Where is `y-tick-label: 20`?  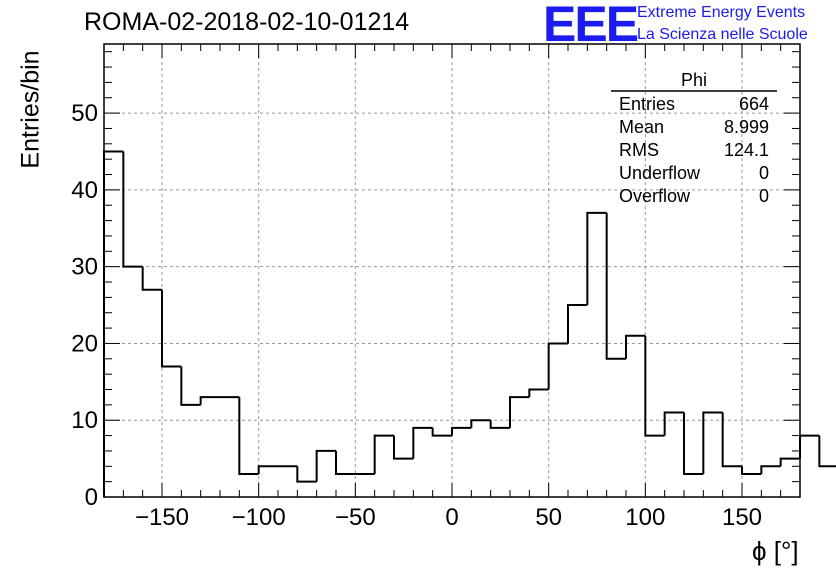
y-tick-label: 20 is located at coordinates (84, 343).